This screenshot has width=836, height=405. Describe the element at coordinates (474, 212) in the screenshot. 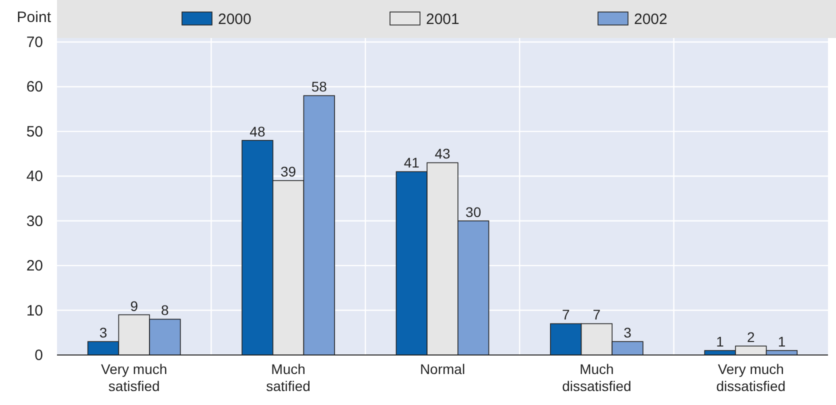

I see `data-label: 30` at that location.